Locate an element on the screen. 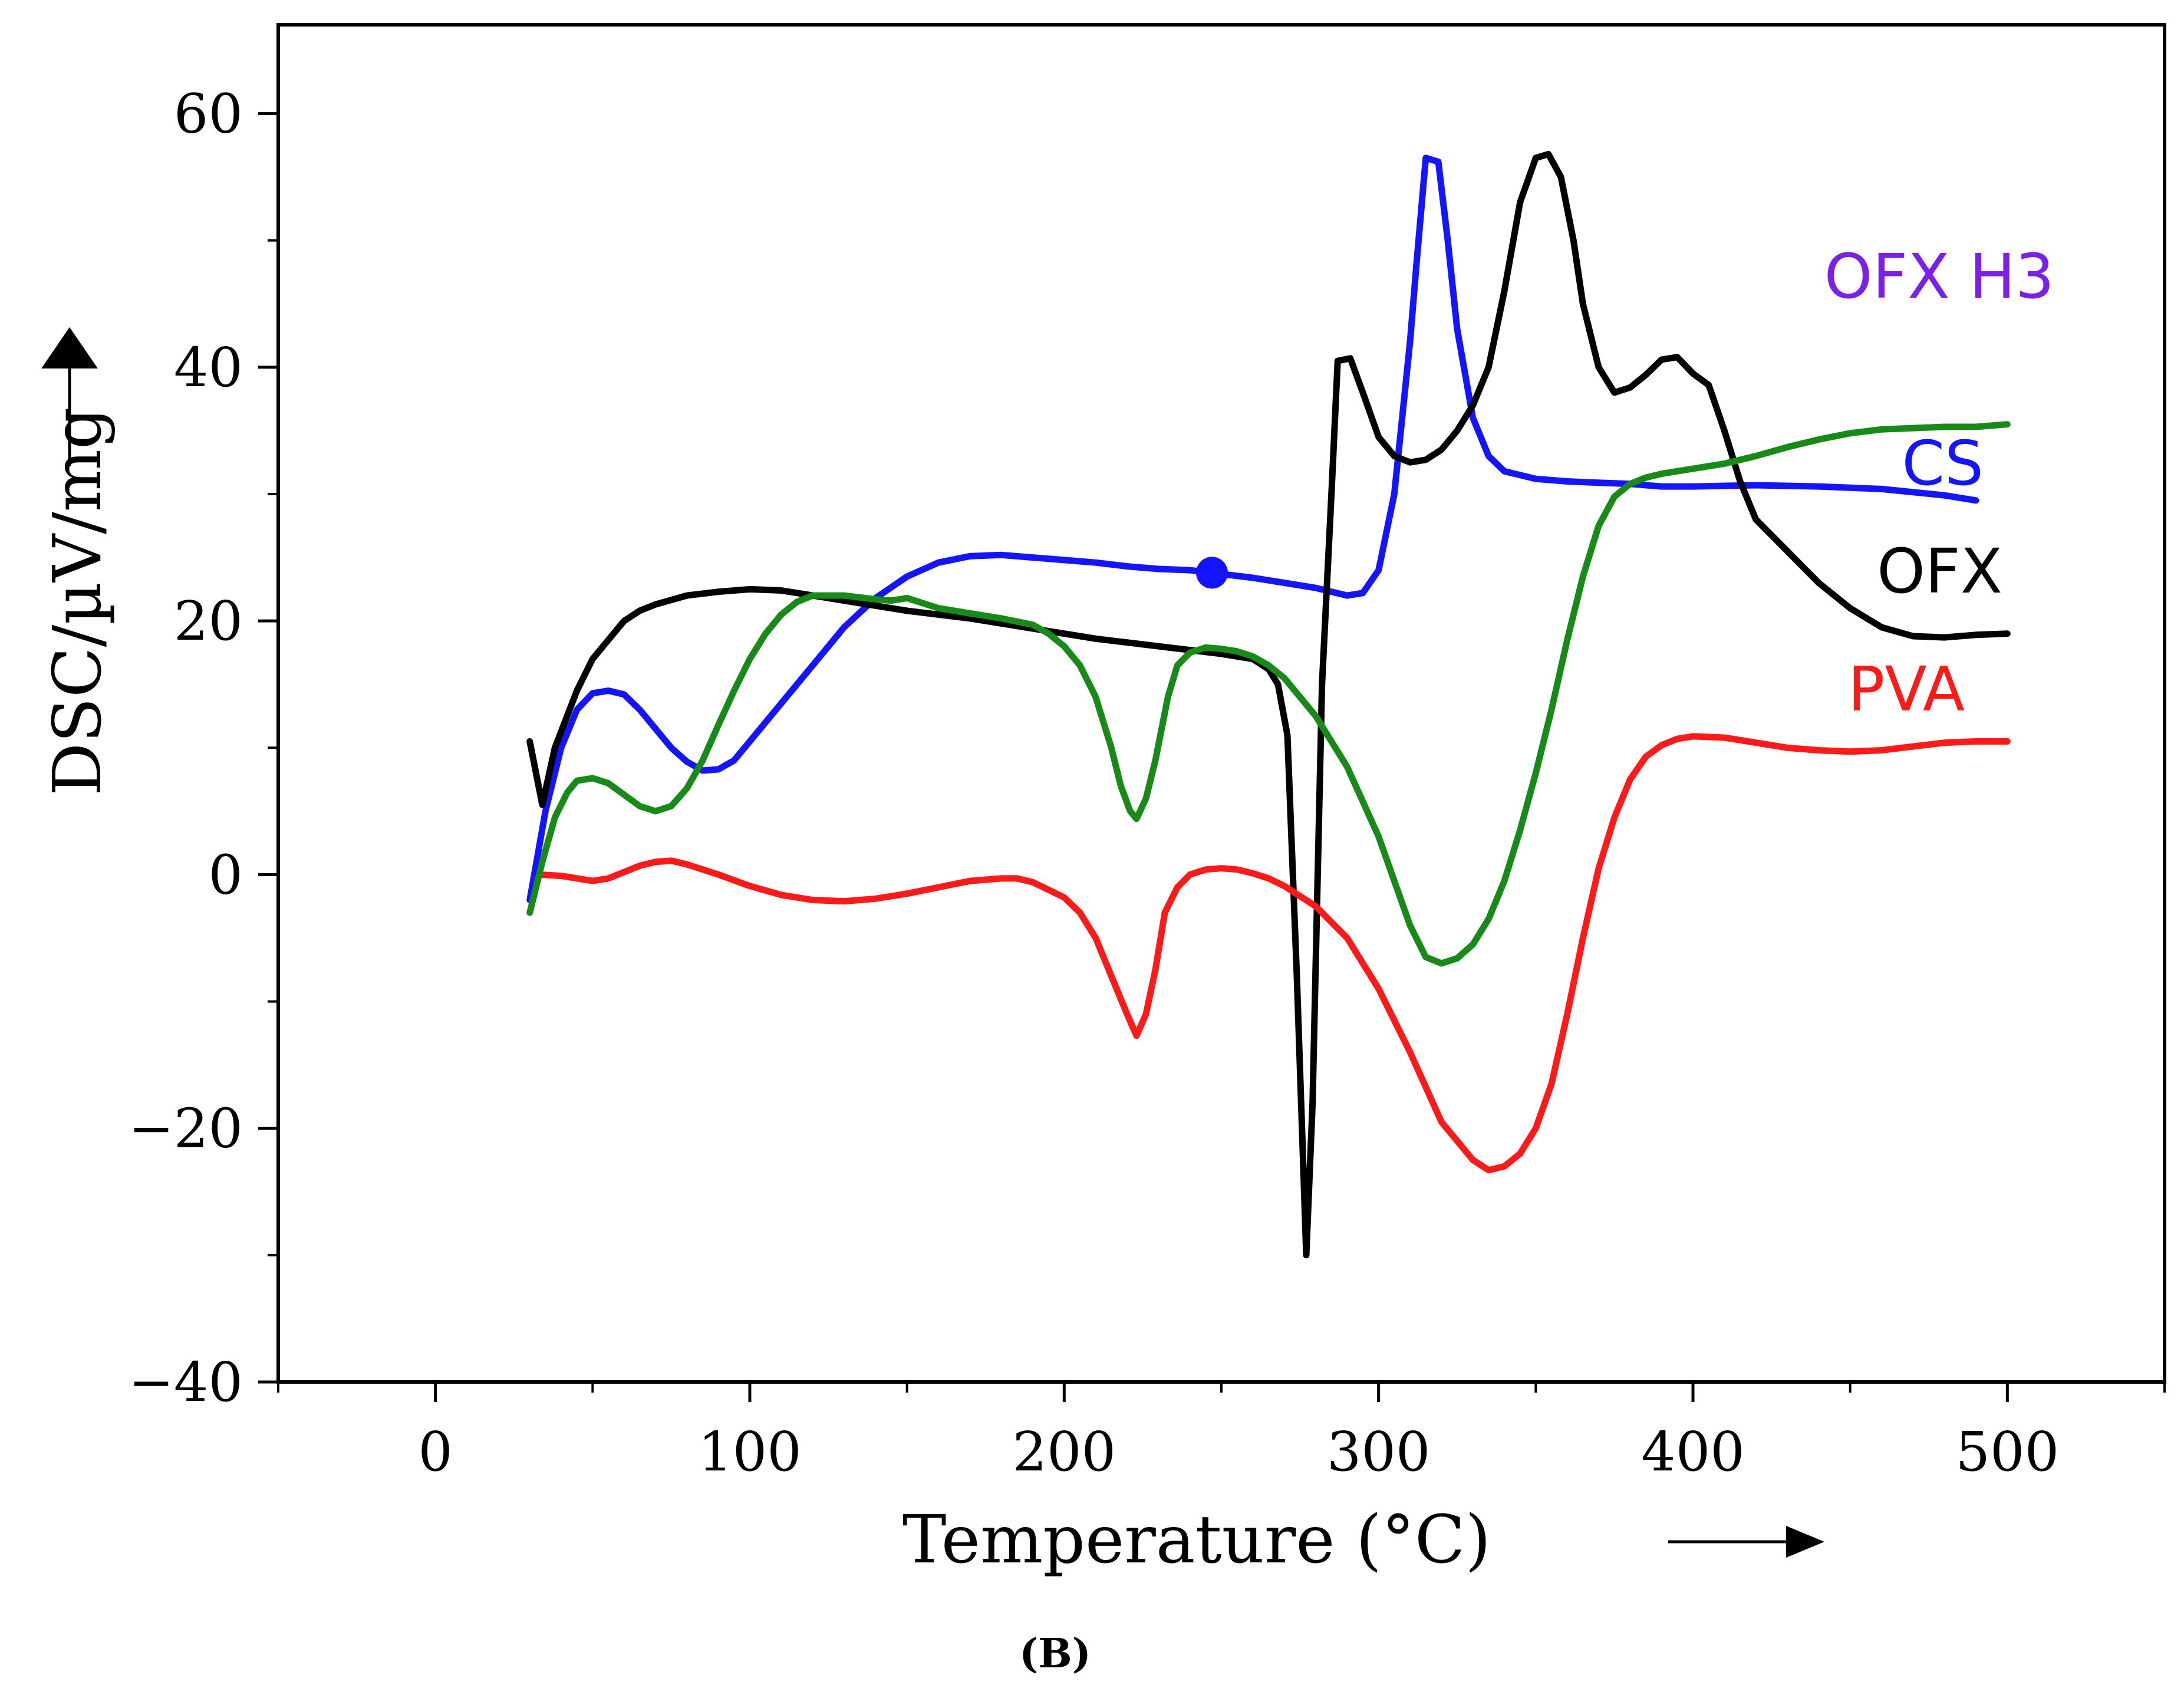 The height and width of the screenshot is (1698, 2184). x-tick-label: 500 is located at coordinates (2008, 1451).